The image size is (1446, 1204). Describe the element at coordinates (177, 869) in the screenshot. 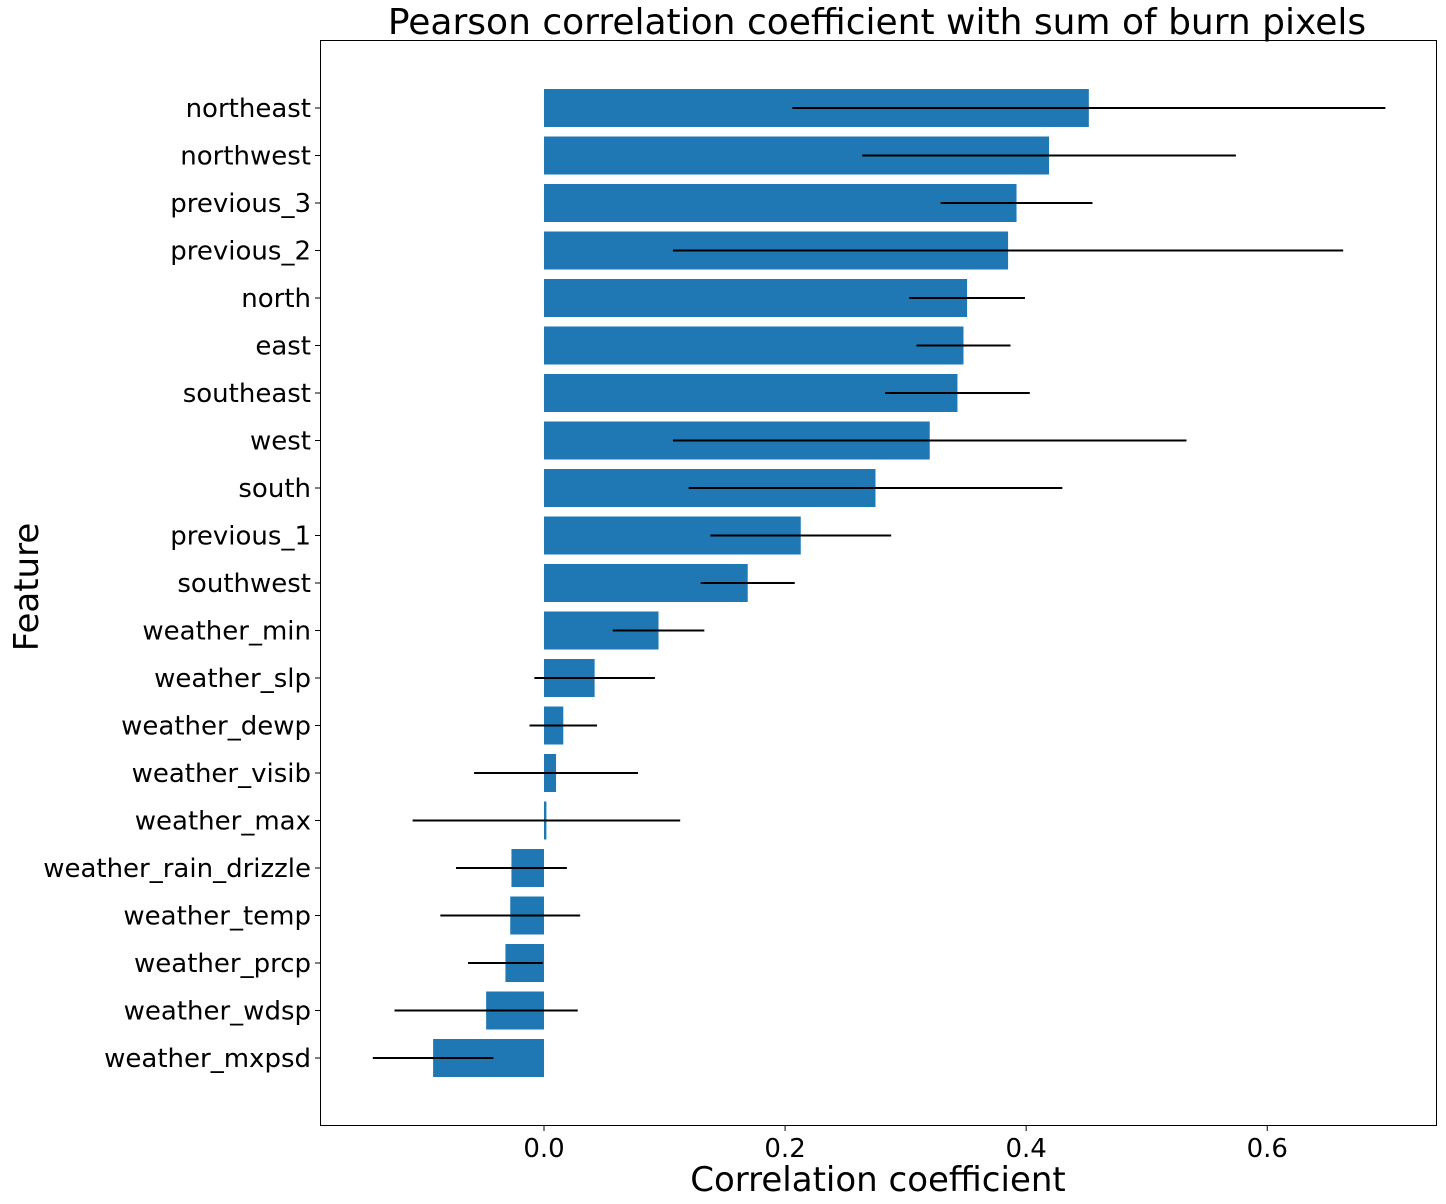

I see `y-tick-label: weather_rain_drizzle` at that location.